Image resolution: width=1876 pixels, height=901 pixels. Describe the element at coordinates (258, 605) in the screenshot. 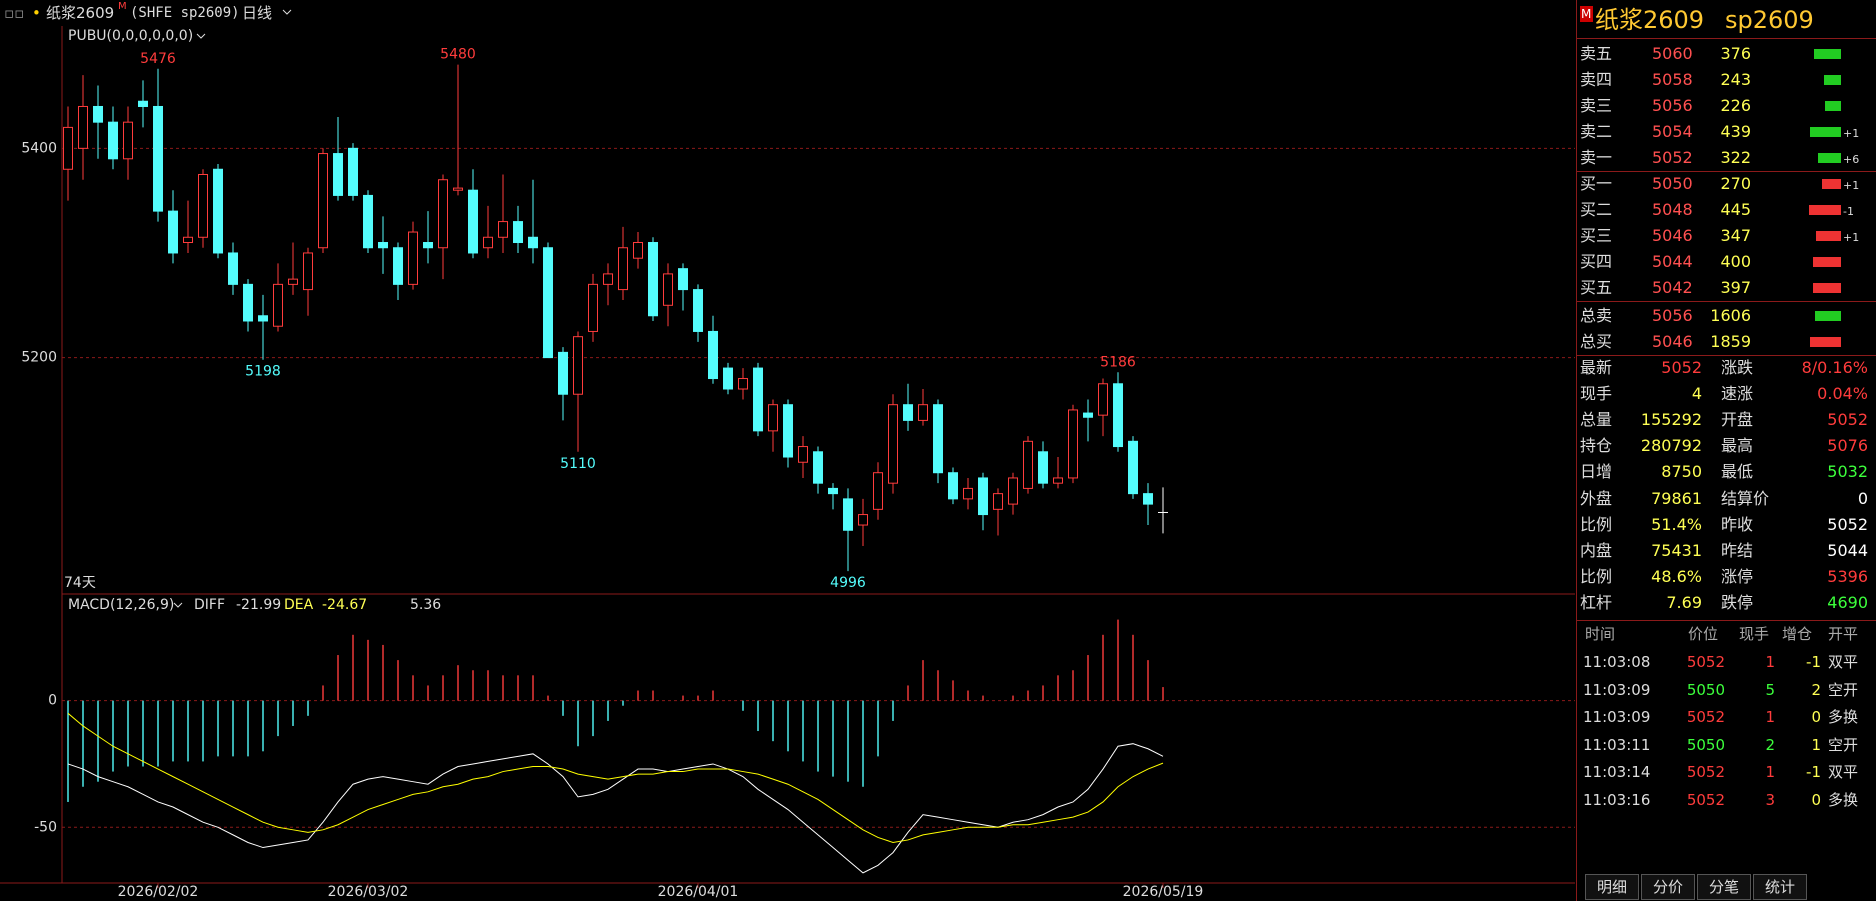

I see `diff-value: -21.99` at that location.